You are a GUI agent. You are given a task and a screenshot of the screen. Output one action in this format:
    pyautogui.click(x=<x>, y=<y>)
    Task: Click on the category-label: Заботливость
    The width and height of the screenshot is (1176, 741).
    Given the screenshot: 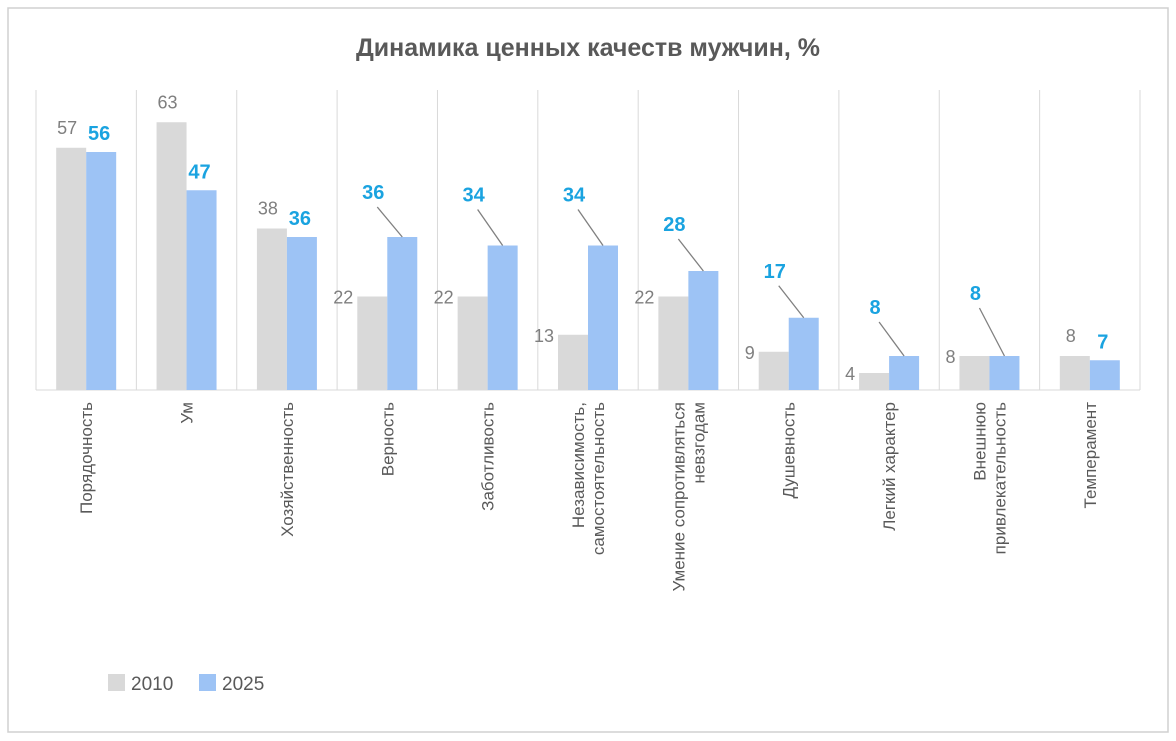 What is the action you would take?
    pyautogui.click(x=488, y=456)
    